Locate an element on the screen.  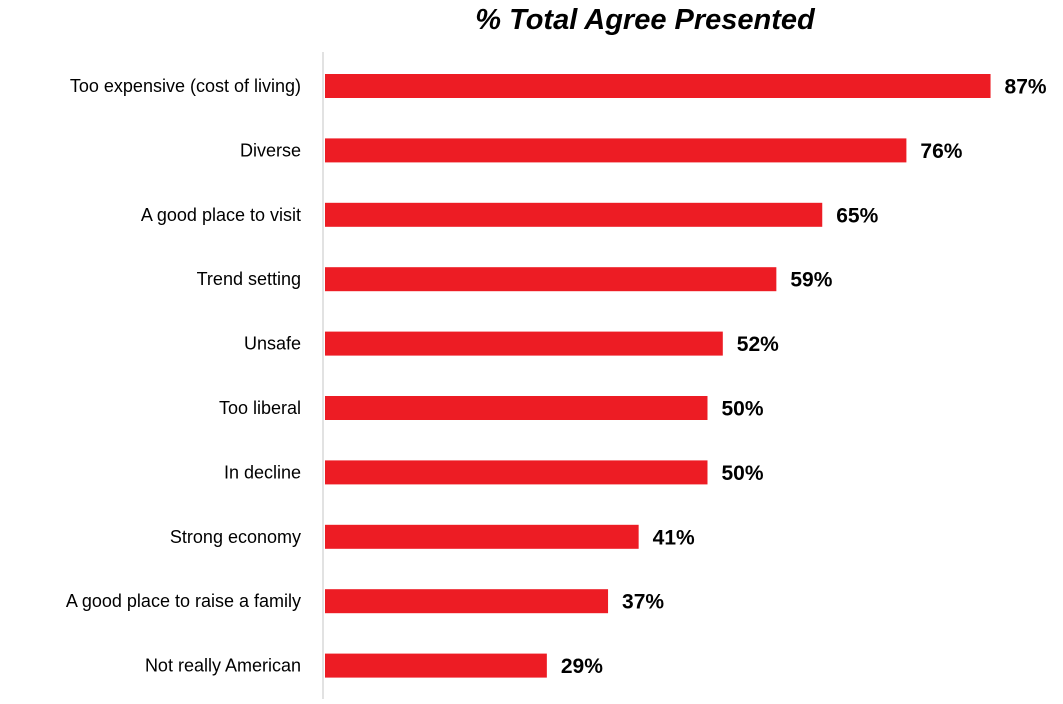
category-label: Not really American is located at coordinates (223, 666).